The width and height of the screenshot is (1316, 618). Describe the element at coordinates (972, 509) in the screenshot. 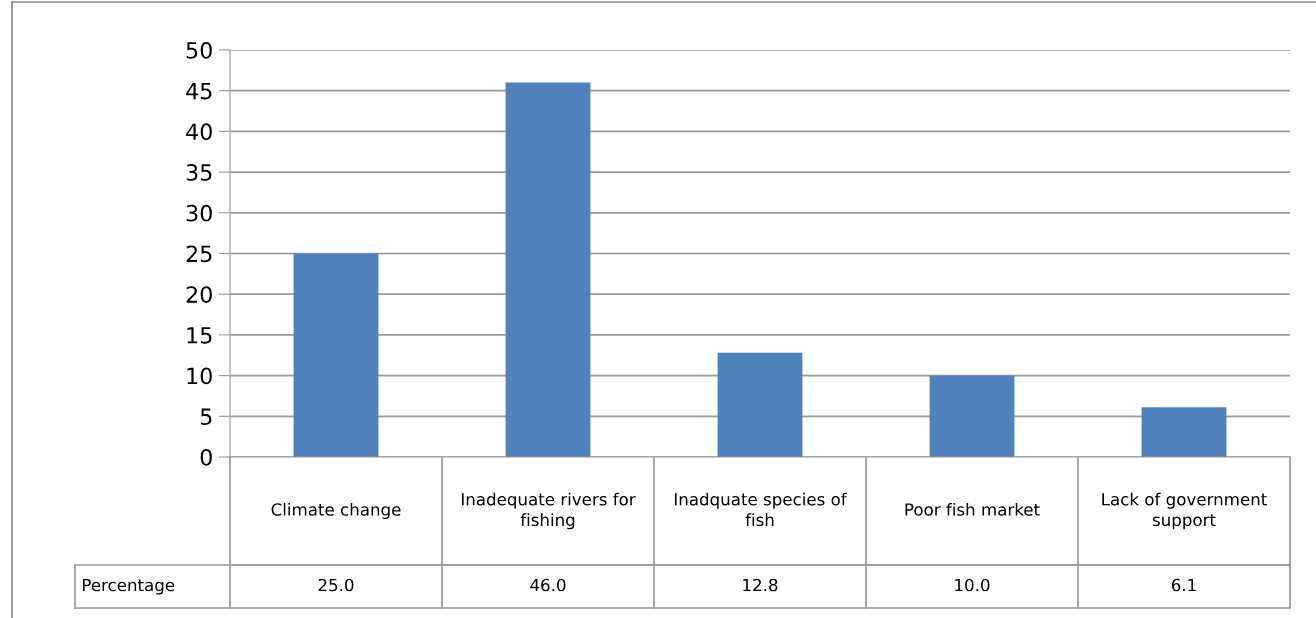

I see `x-tick-label: Poor fish market` at that location.